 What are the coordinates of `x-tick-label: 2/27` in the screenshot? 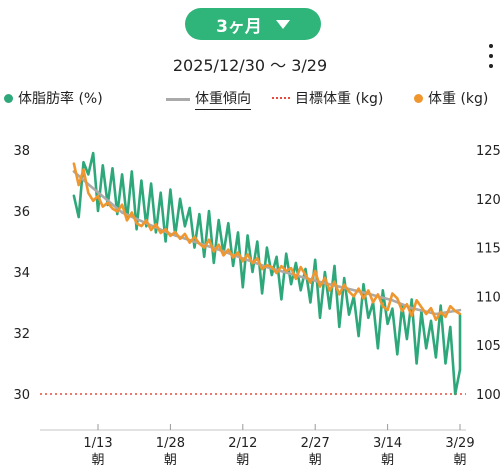 It's located at (315, 443).